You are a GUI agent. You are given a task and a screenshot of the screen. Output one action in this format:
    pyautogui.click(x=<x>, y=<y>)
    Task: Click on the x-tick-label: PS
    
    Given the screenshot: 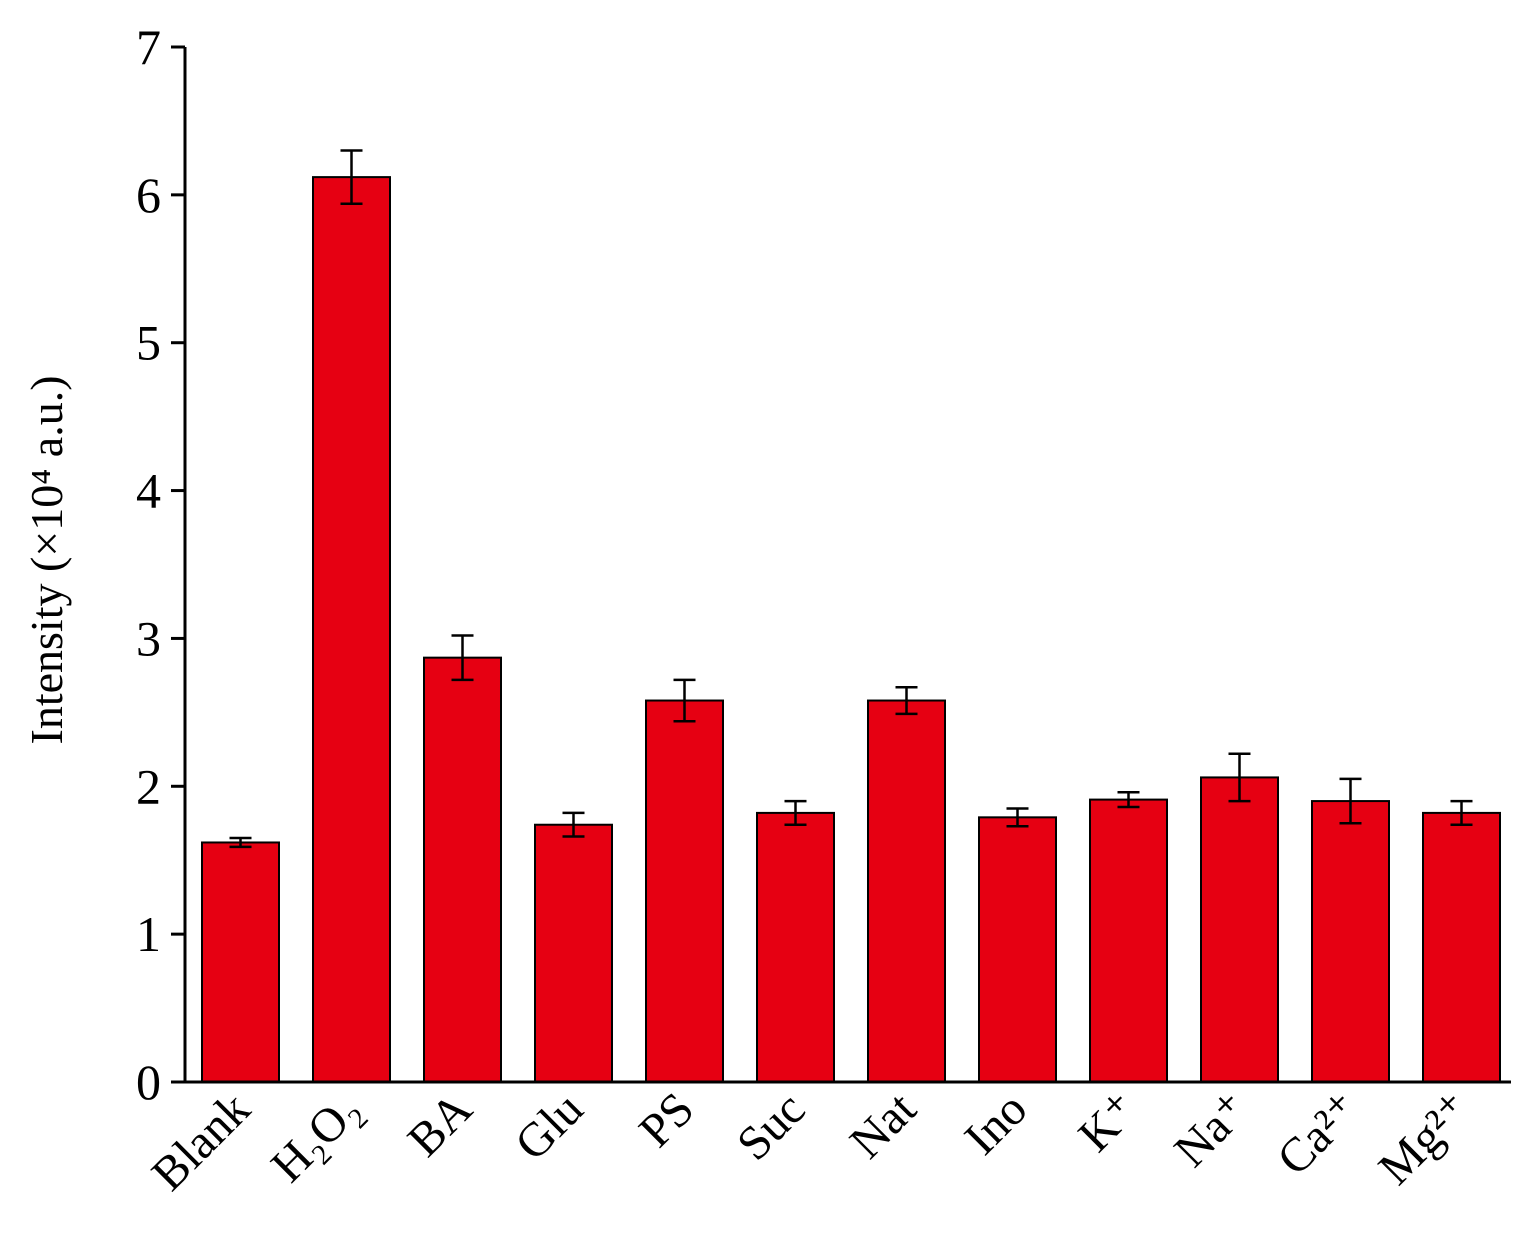 What is the action you would take?
    pyautogui.click(x=666, y=1119)
    